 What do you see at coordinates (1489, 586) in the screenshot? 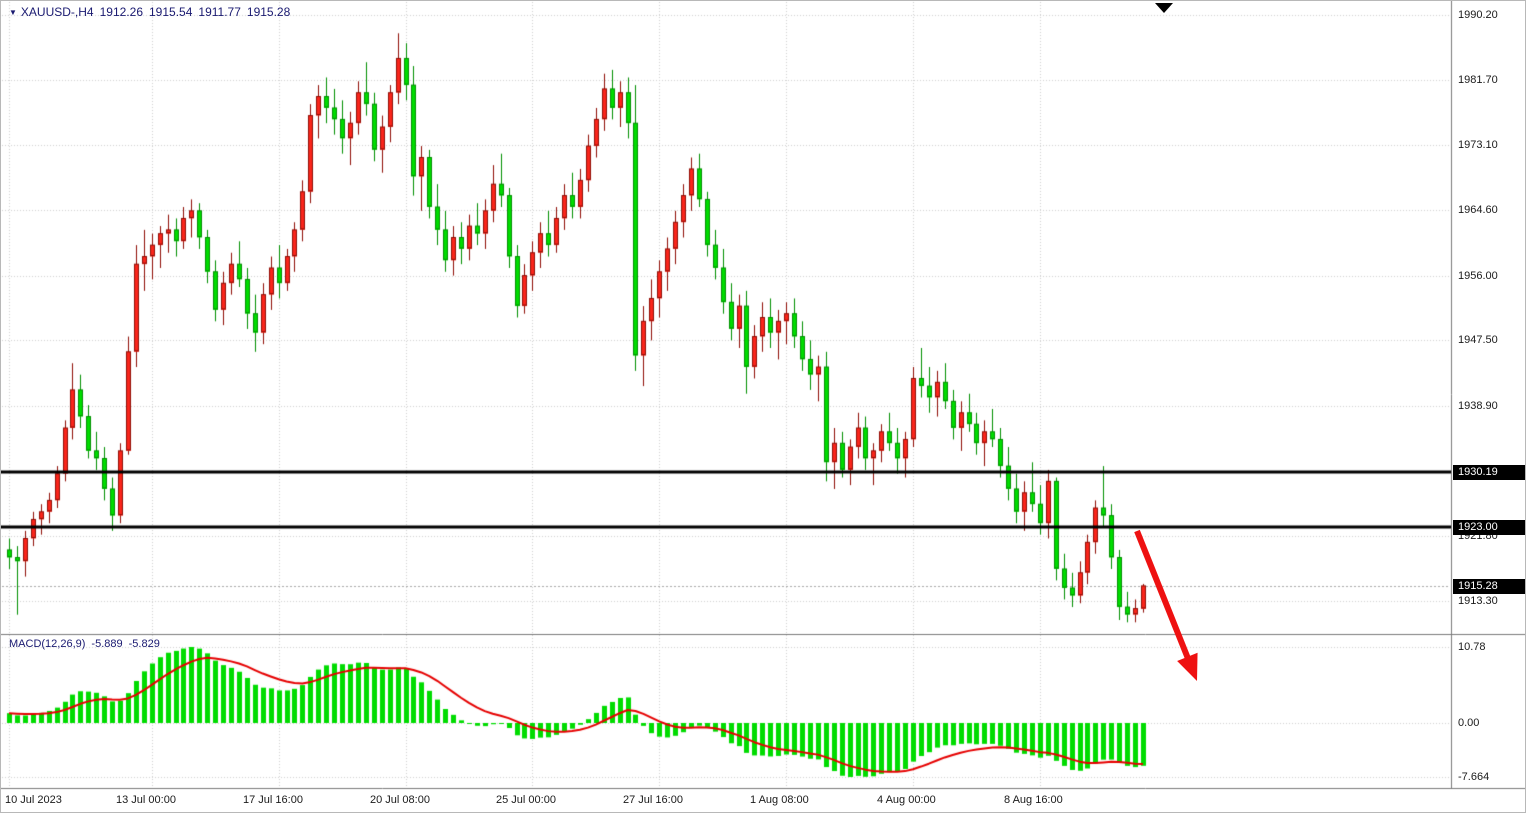
I see `price-badge-current-price: 1915.28` at bounding box center [1489, 586].